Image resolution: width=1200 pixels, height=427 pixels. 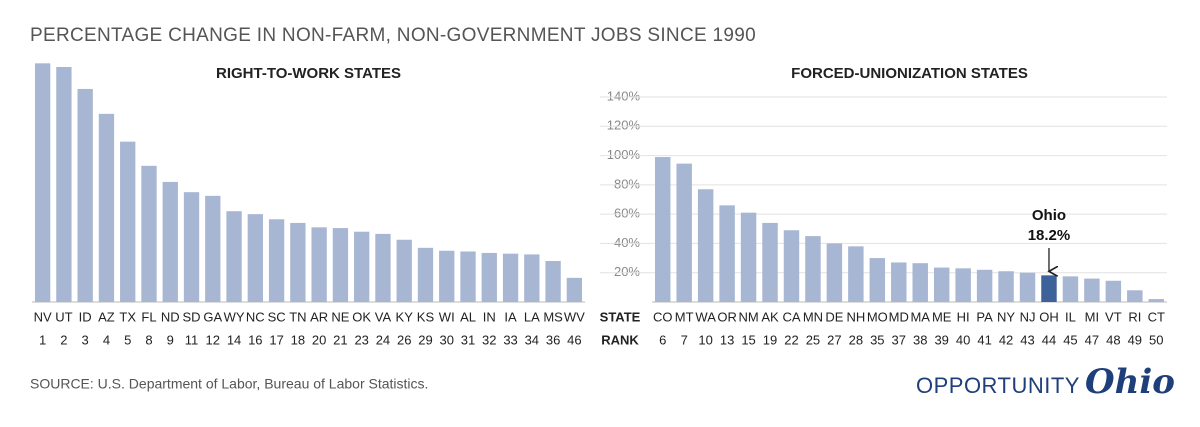 What do you see at coordinates (426, 316) in the screenshot?
I see `x-tick-label: KS` at bounding box center [426, 316].